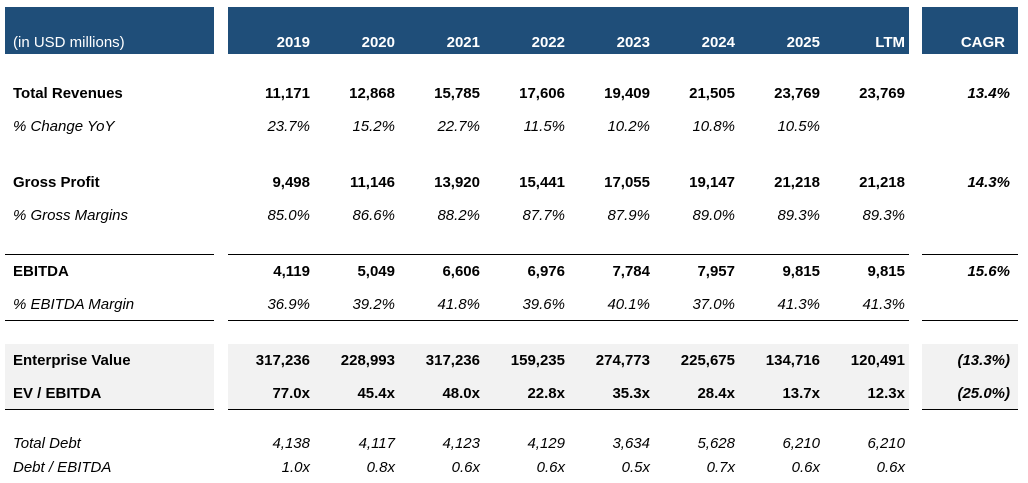 This screenshot has width=1028, height=483. Describe the element at coordinates (376, 393) in the screenshot. I see `value-cell: 45.4x` at that location.